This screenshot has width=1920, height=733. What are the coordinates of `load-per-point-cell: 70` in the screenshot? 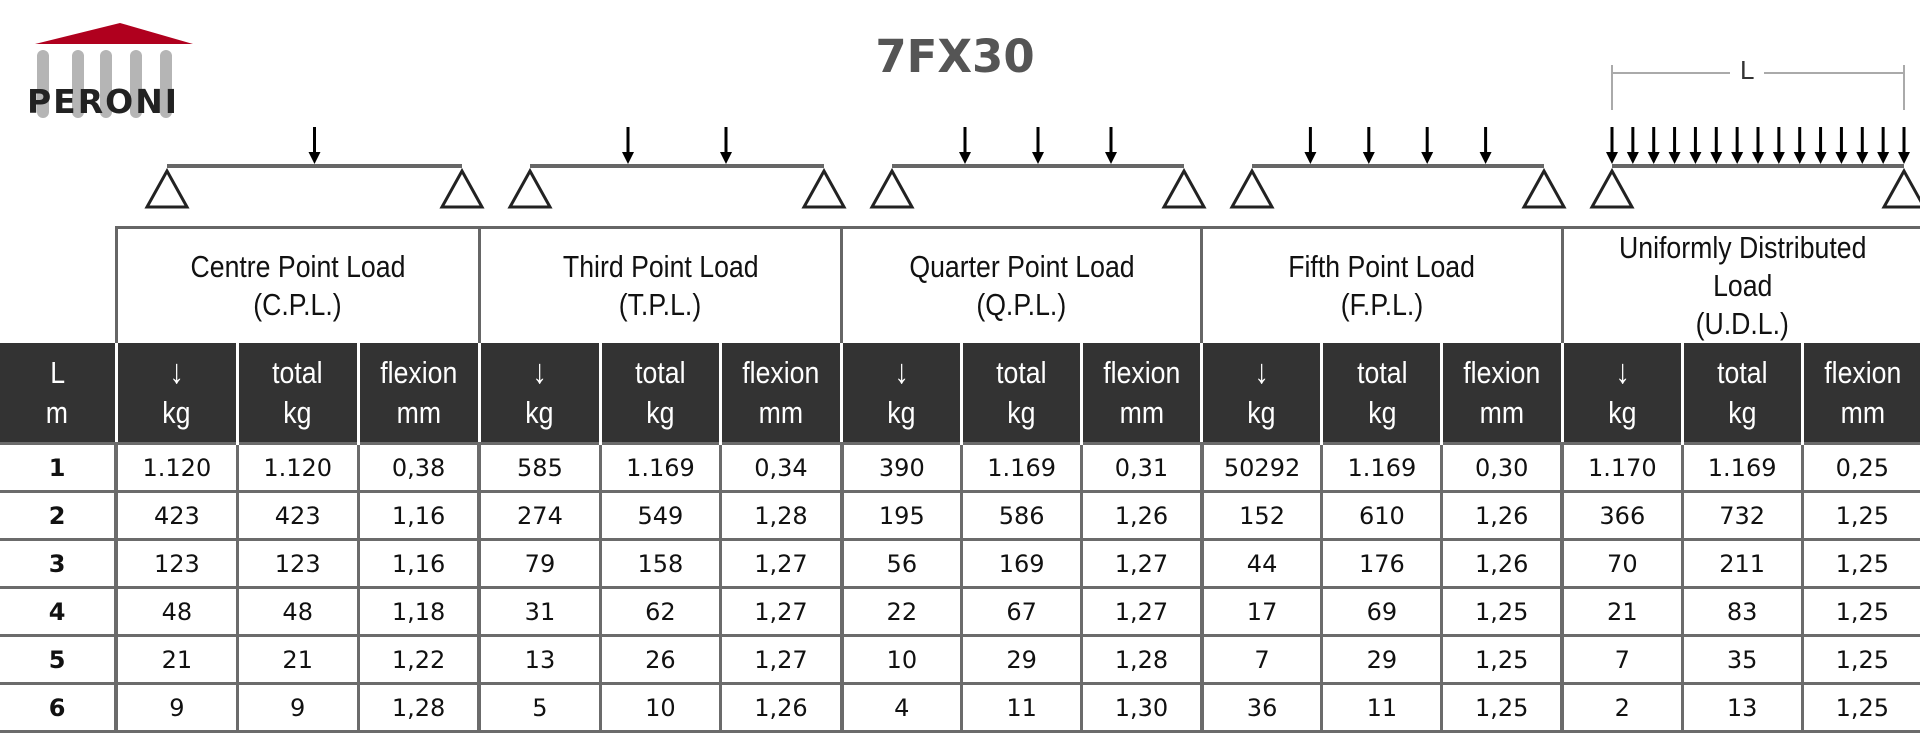 It's located at (1622, 563).